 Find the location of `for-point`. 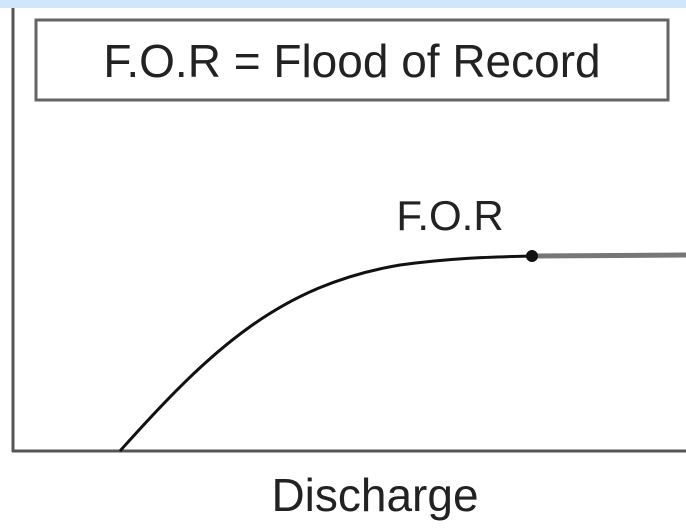

for-point is located at coordinates (532, 256).